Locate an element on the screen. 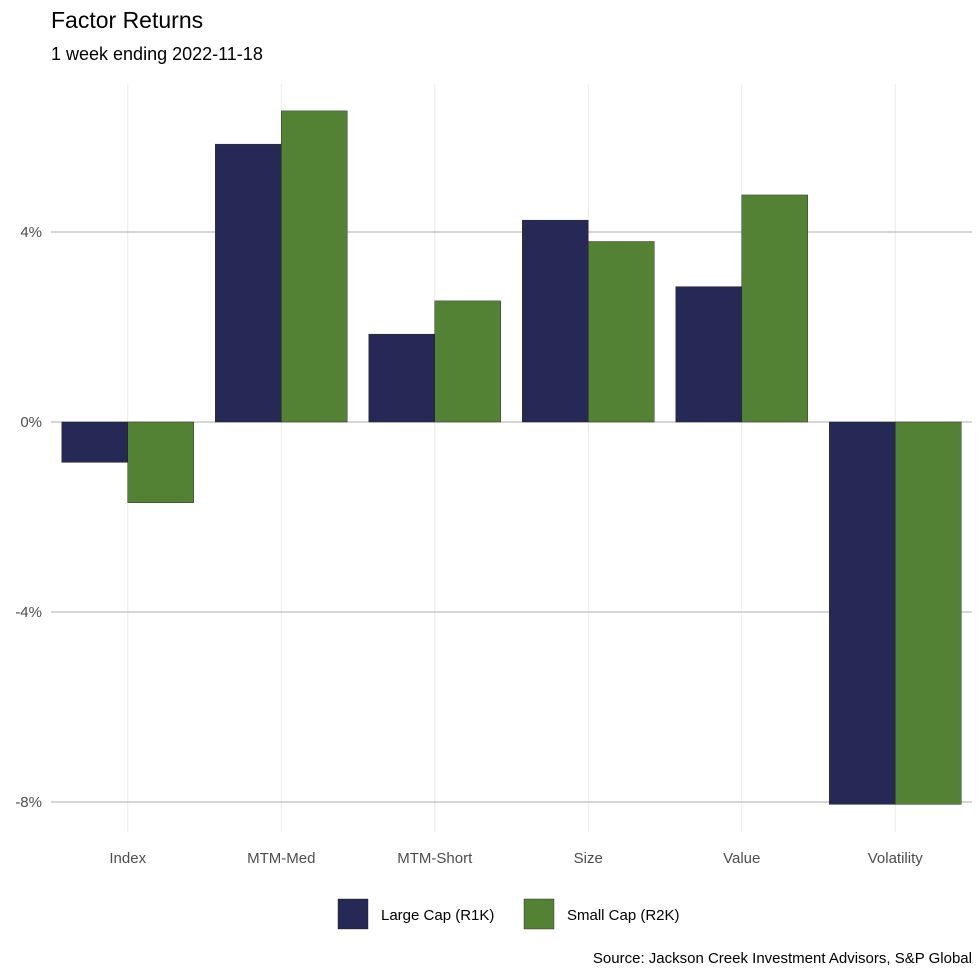 The width and height of the screenshot is (980, 980). legend-label-small-cap: Small Cap (R2K) is located at coordinates (623, 915).